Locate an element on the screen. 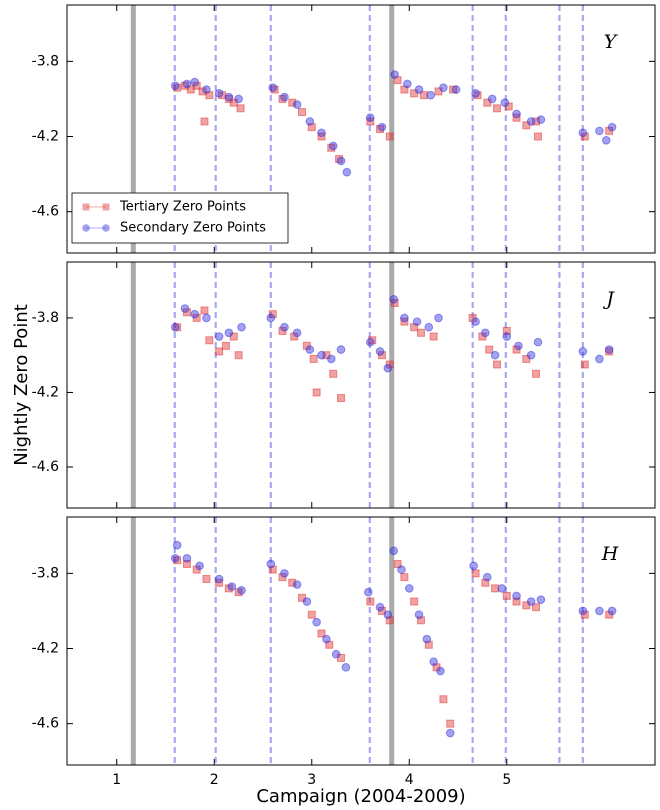  legend-label: Secondary Zero Points is located at coordinates (193, 228).